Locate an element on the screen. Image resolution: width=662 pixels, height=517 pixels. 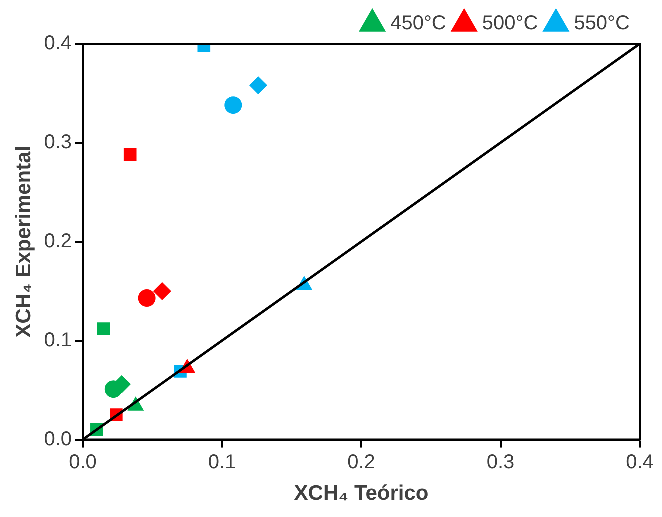
legend-label: 450°C is located at coordinates (418, 23).